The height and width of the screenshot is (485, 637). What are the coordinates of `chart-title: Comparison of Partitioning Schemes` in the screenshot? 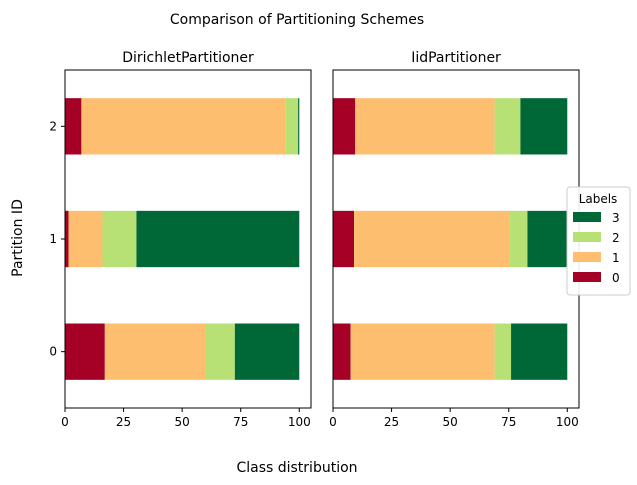 It's located at (297, 20).